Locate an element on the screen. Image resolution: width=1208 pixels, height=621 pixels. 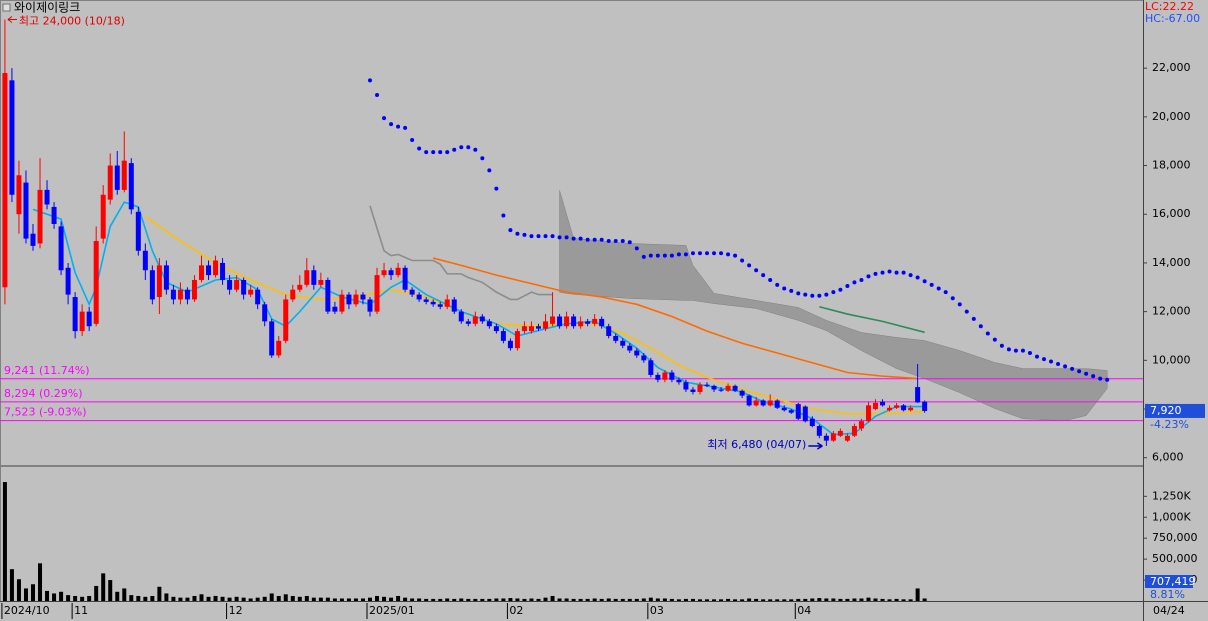
volume-box is located at coordinates (1169, 581).